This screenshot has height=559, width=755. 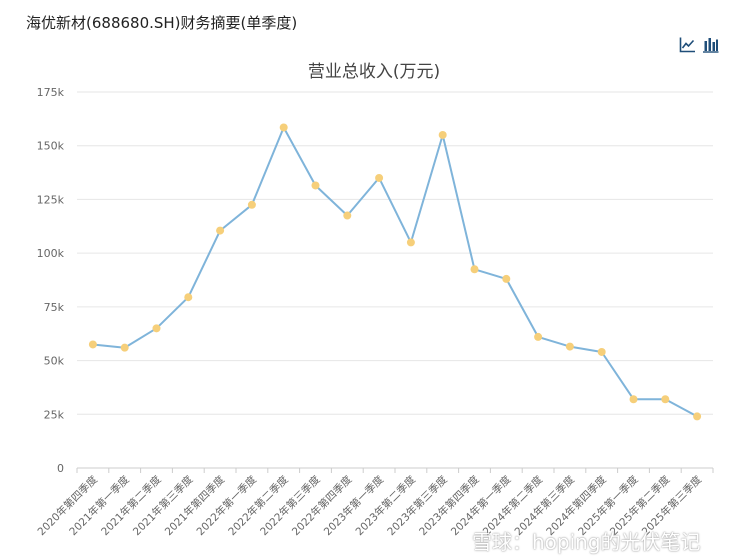 What do you see at coordinates (687, 44) in the screenshot?
I see `line-chart-icon` at bounding box center [687, 44].